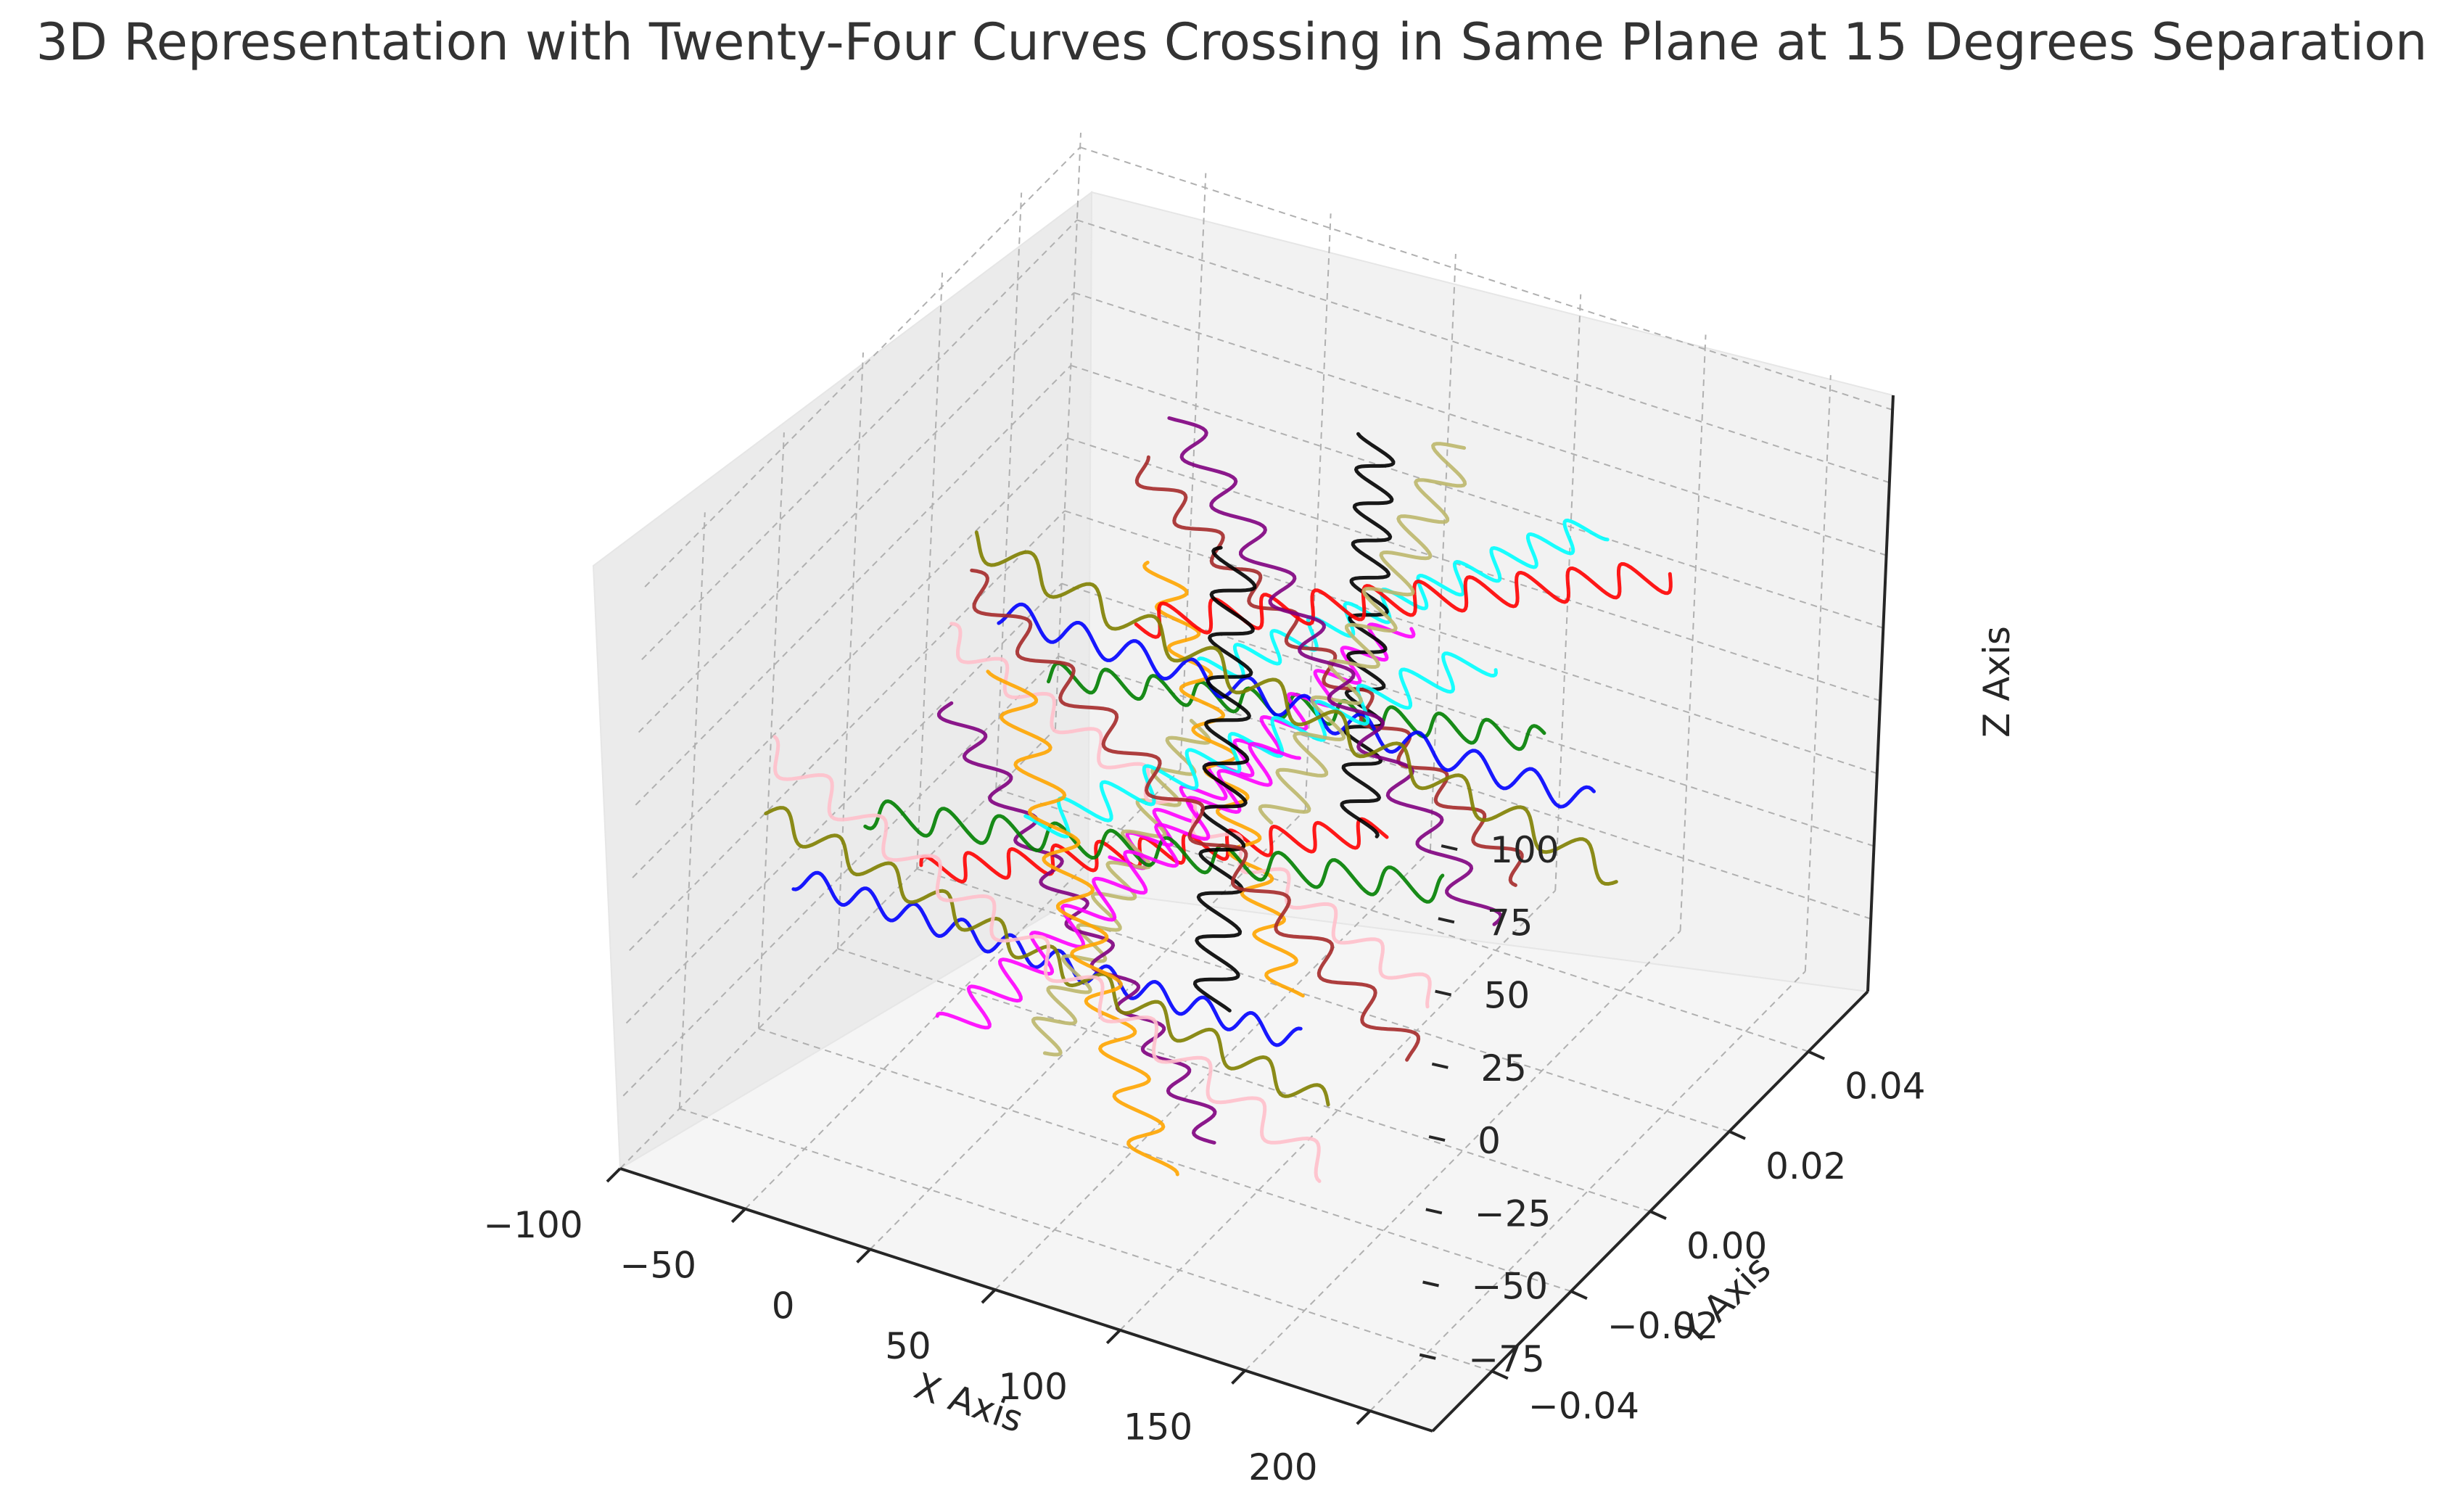 The height and width of the screenshot is (1508, 2464). I want to click on x-tick-label: −50, so click(658, 1266).